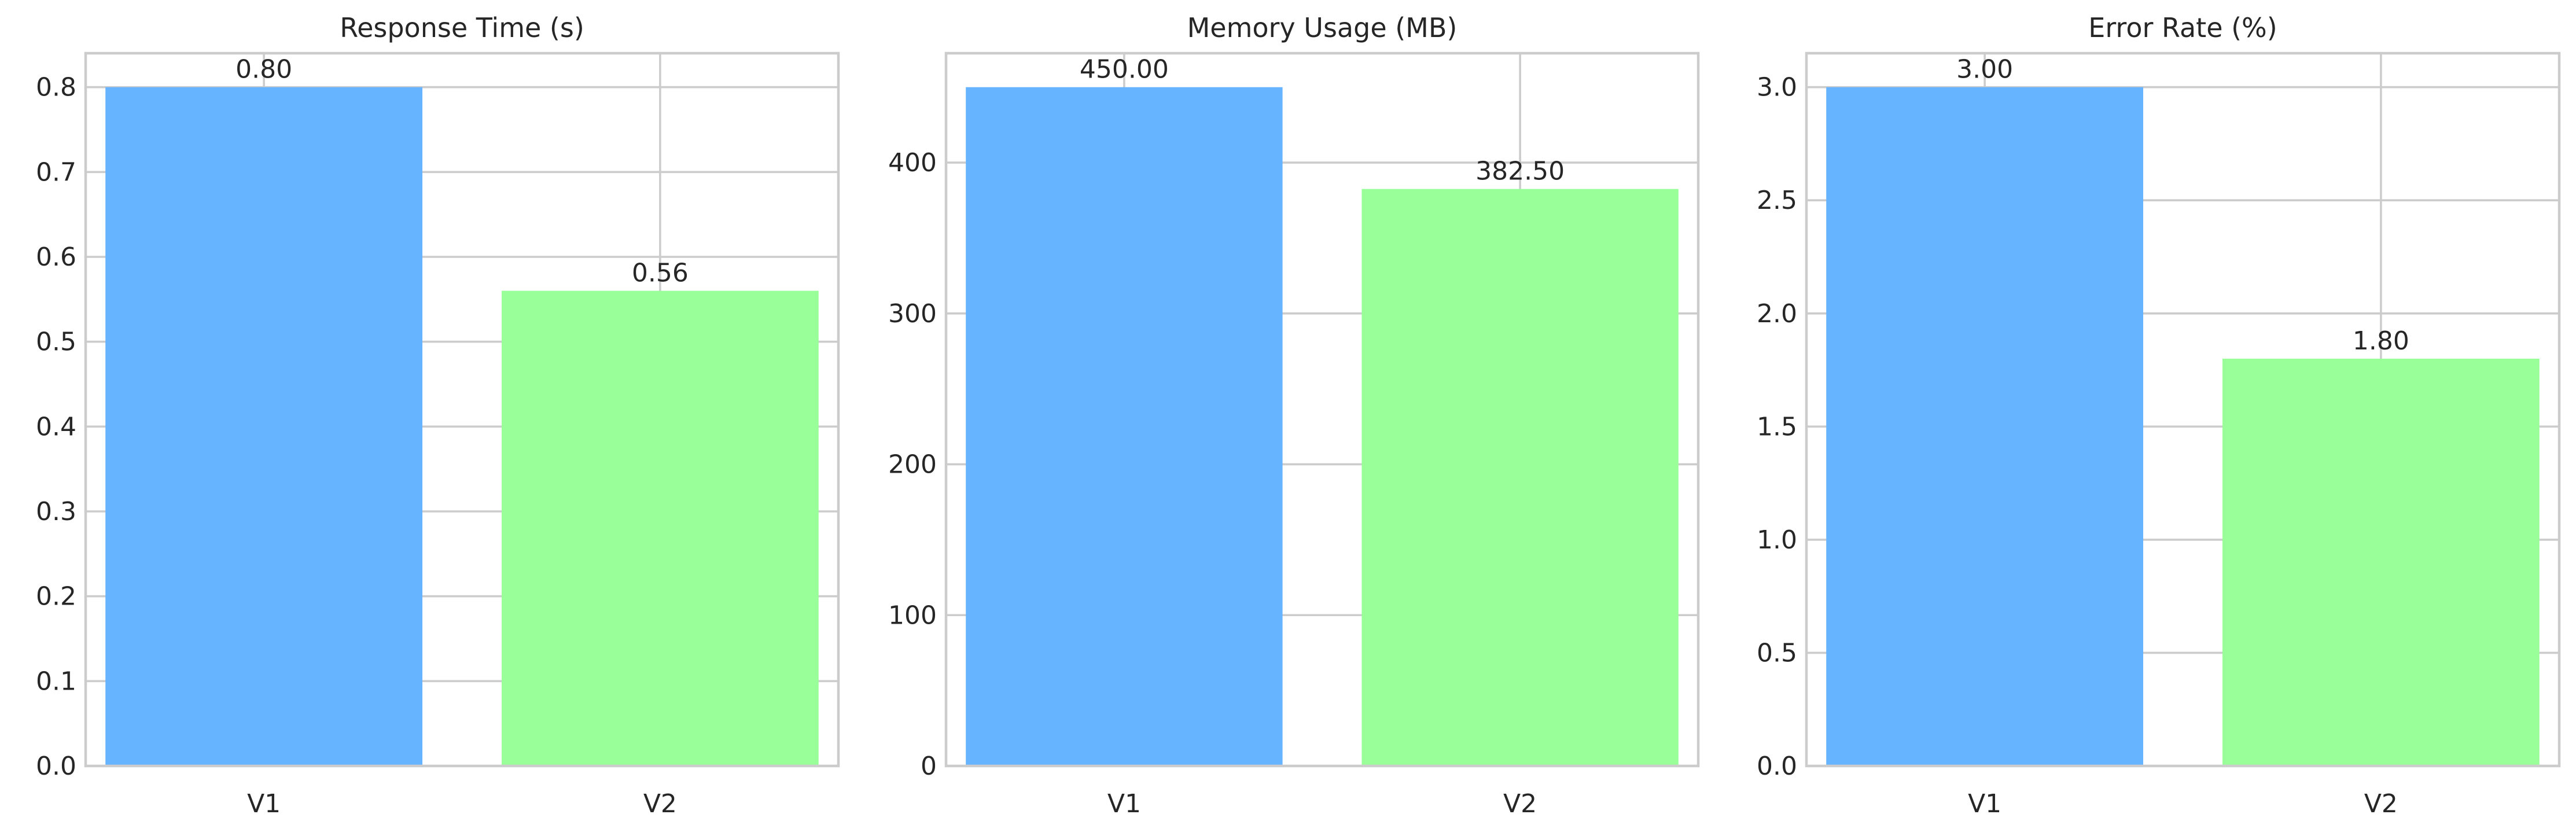  What do you see at coordinates (1777, 87) in the screenshot?
I see `y-tick-label: 3.0` at bounding box center [1777, 87].